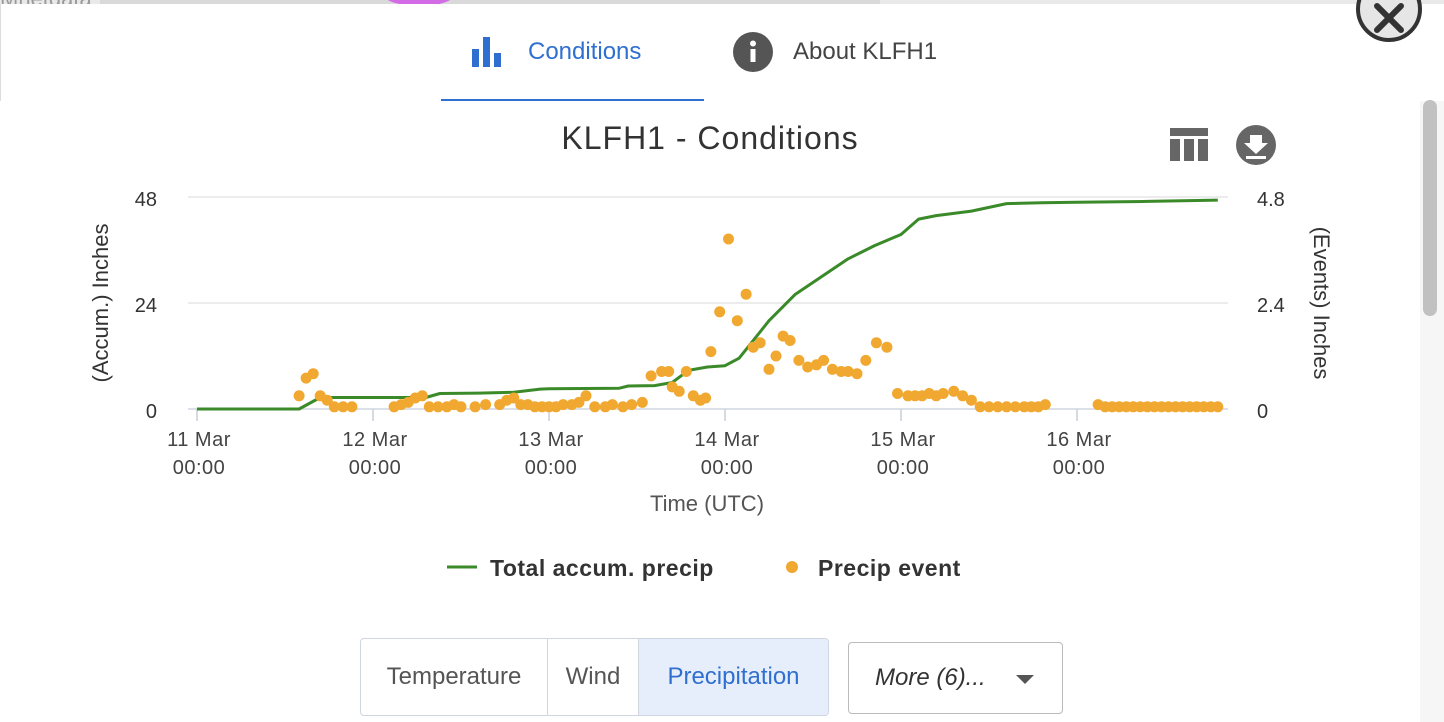  What do you see at coordinates (146, 200) in the screenshot?
I see `y-left-tick: 48` at bounding box center [146, 200].